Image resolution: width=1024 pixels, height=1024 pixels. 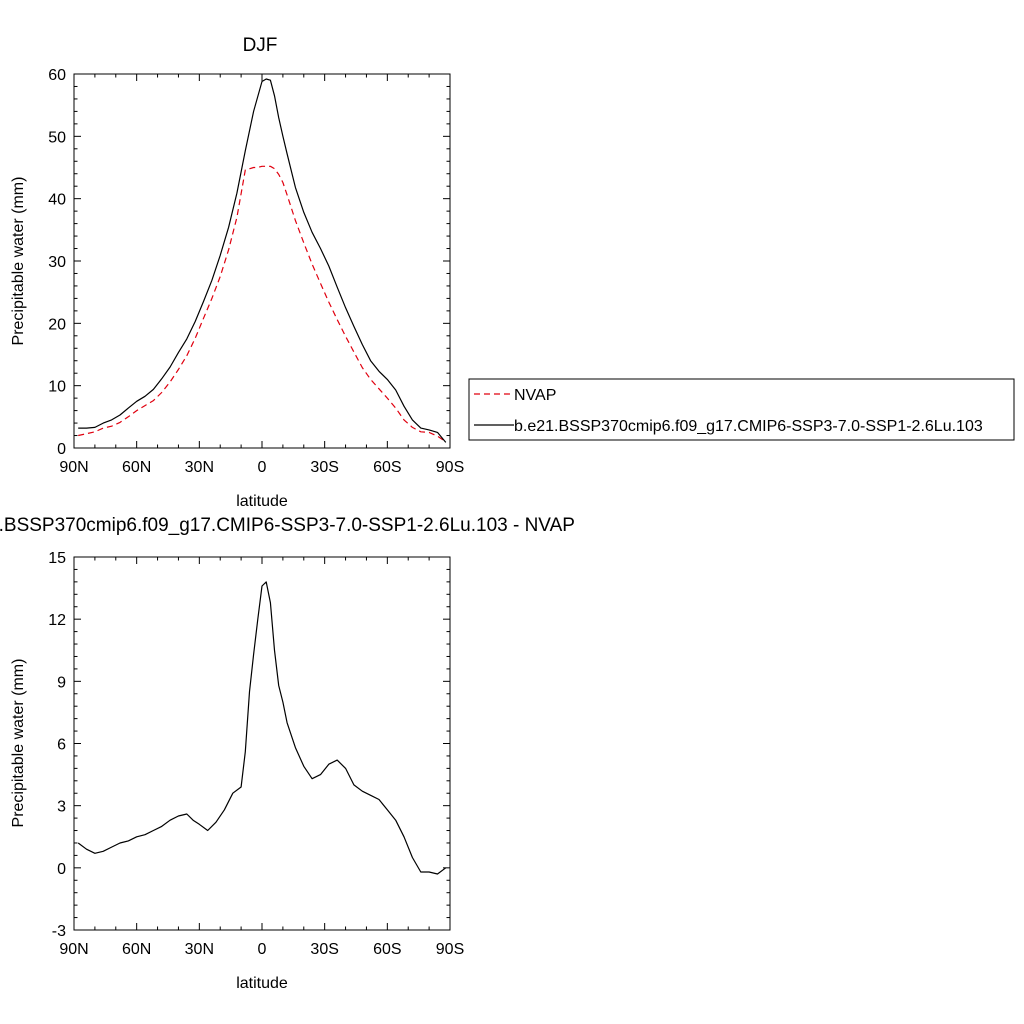 What do you see at coordinates (73, 949) in the screenshot?
I see `bottom-x-tick-label: 90N` at bounding box center [73, 949].